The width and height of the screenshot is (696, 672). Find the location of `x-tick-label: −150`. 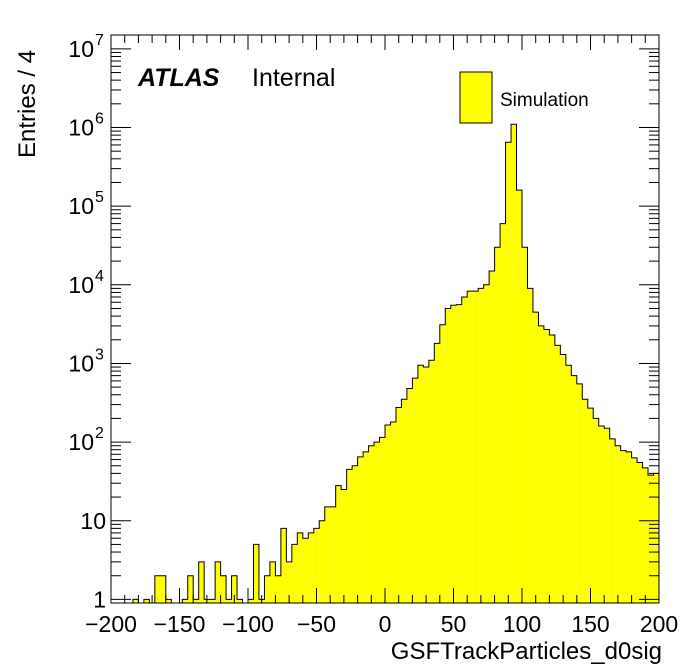

x-tick-label: −150 is located at coordinates (180, 624).